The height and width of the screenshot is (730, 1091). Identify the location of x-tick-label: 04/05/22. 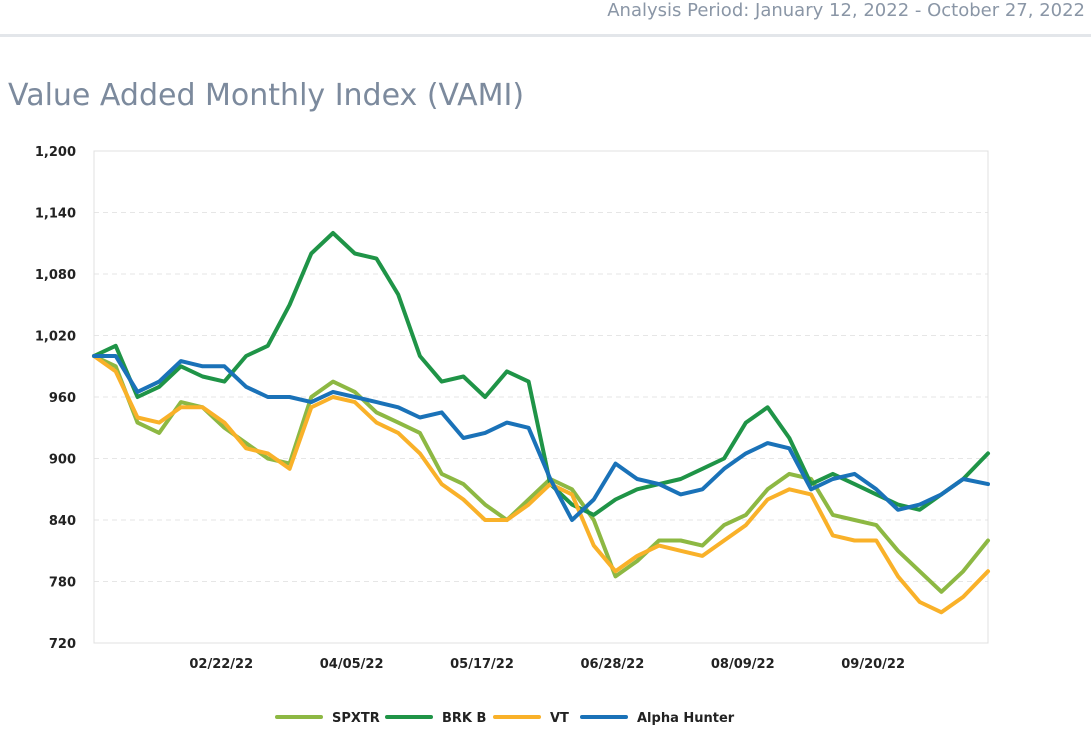
(352, 664).